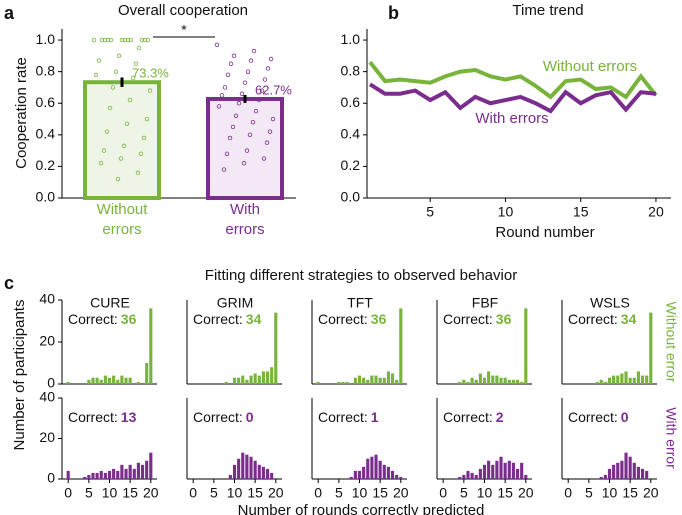  Describe the element at coordinates (504, 319) in the screenshot. I see `correct-count: 36` at that location.